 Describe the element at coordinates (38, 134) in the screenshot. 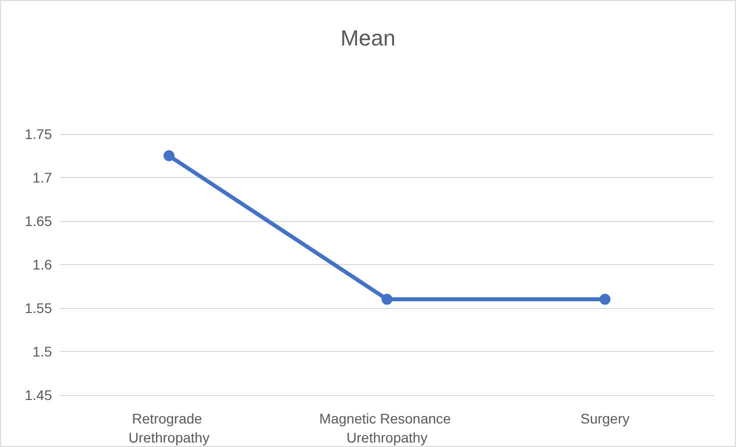

I see `y-tick-label: 1.75` at that location.